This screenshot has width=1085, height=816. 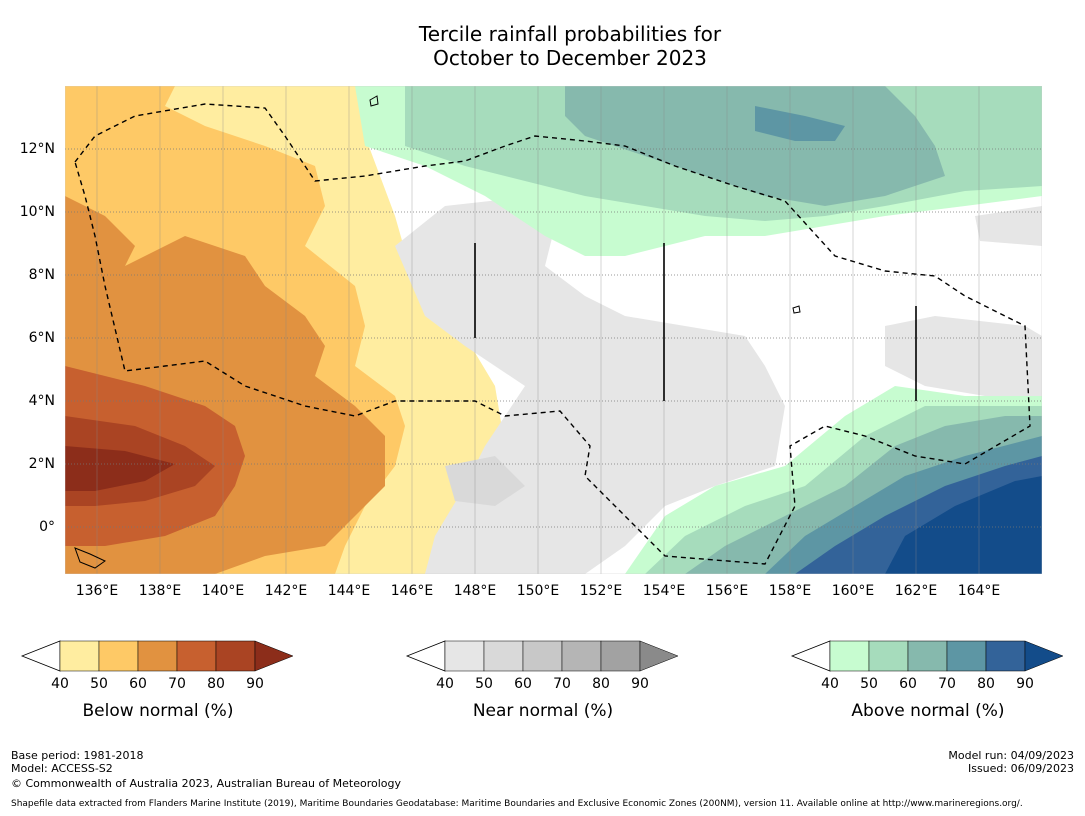 I want to click on above-90-region-se, so click(x=963, y=525).